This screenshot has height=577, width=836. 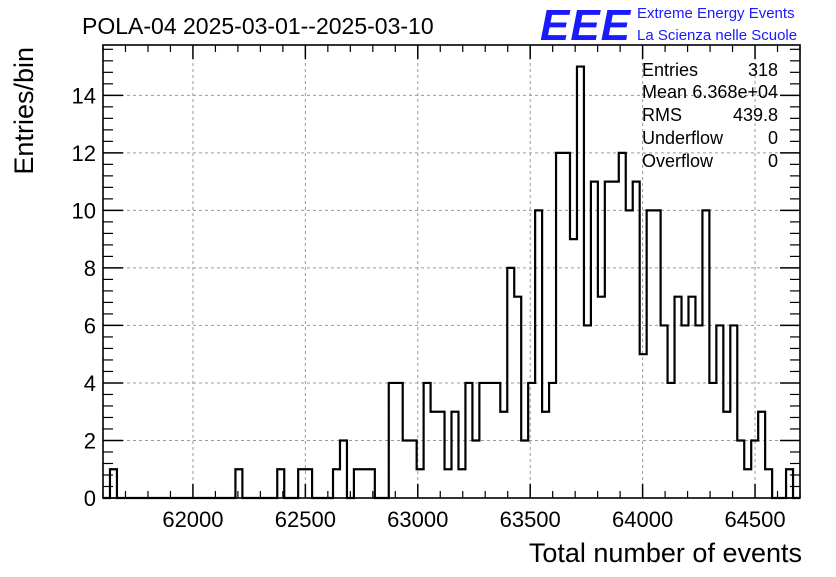 What do you see at coordinates (90, 498) in the screenshot?
I see `y-tick-label: 0` at bounding box center [90, 498].